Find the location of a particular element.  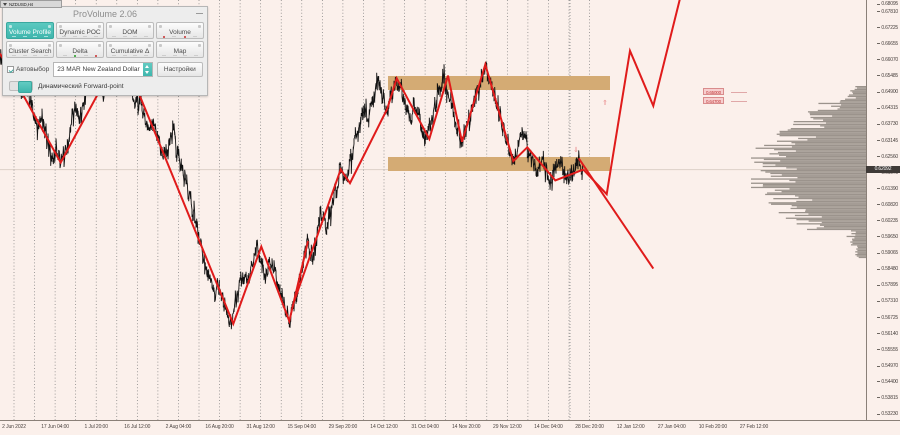

price-axis-tick: 0.67810 is located at coordinates (887, 11).